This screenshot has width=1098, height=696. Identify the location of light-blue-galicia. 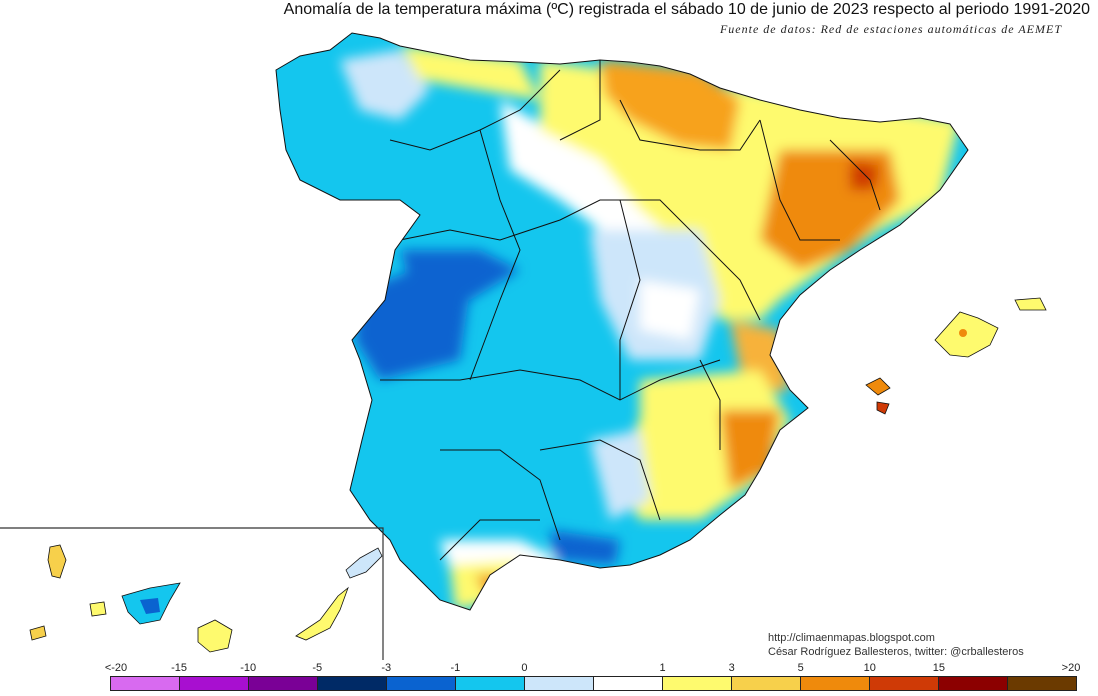
(385, 85).